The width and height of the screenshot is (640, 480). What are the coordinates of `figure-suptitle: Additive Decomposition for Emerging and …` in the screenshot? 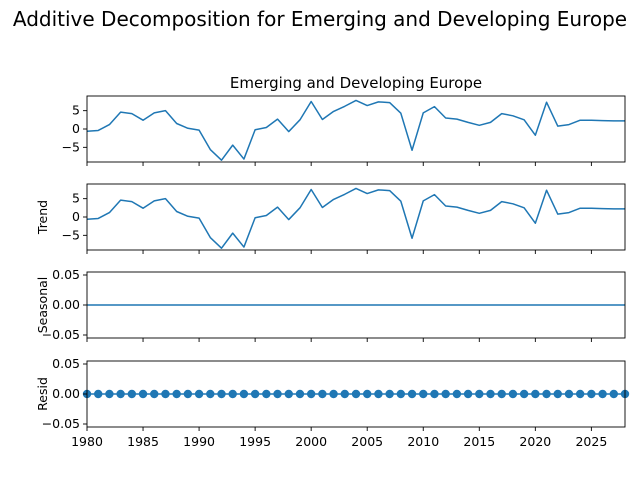 It's located at (320, 19).